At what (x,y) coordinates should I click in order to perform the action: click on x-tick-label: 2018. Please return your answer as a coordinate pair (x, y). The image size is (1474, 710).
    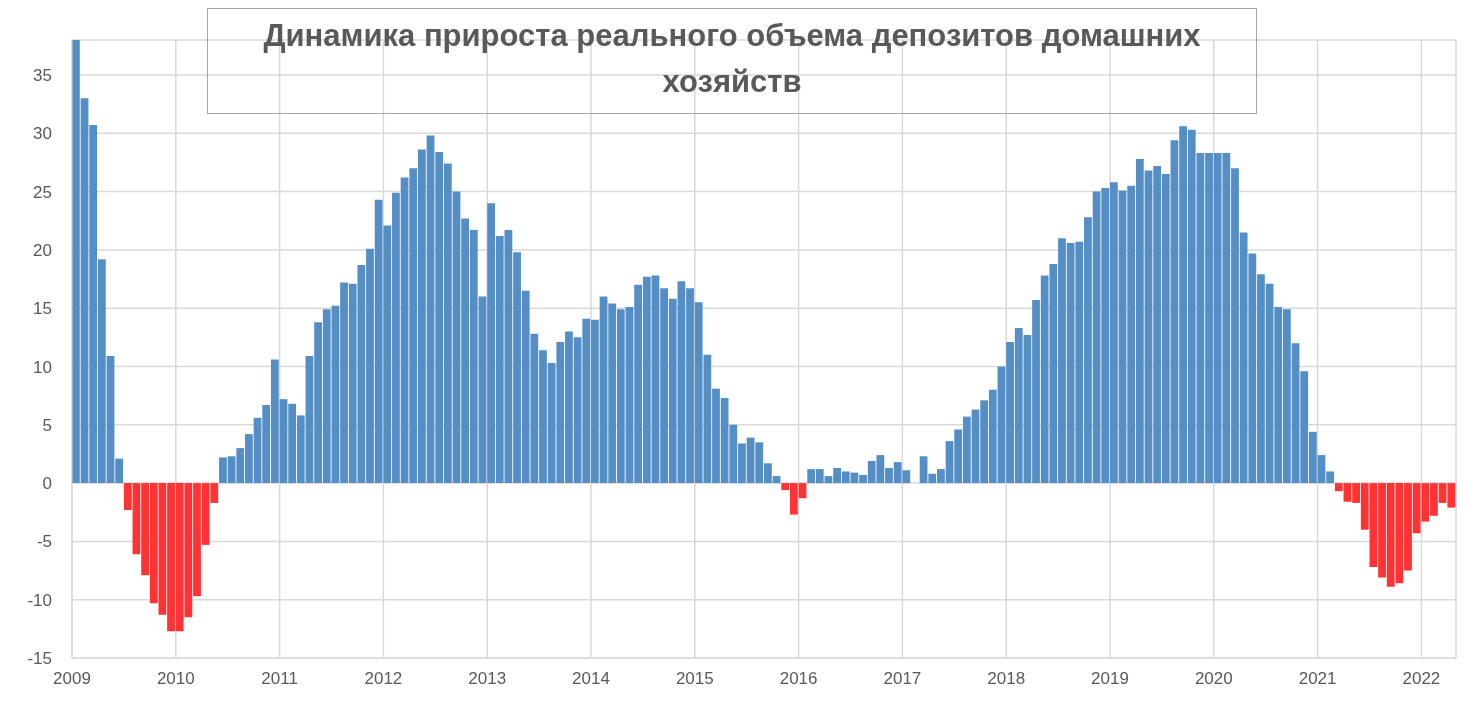
    Looking at the image, I should click on (1006, 679).